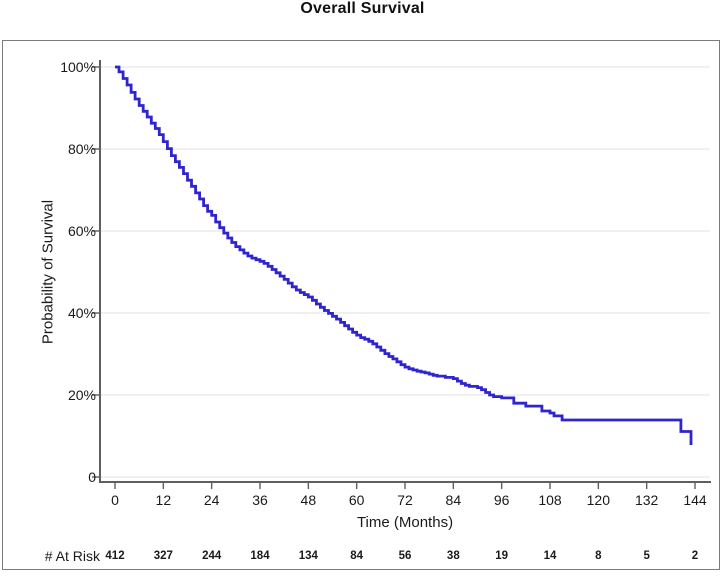  Describe the element at coordinates (598, 556) in the screenshot. I see `at-risk-count: 8` at that location.